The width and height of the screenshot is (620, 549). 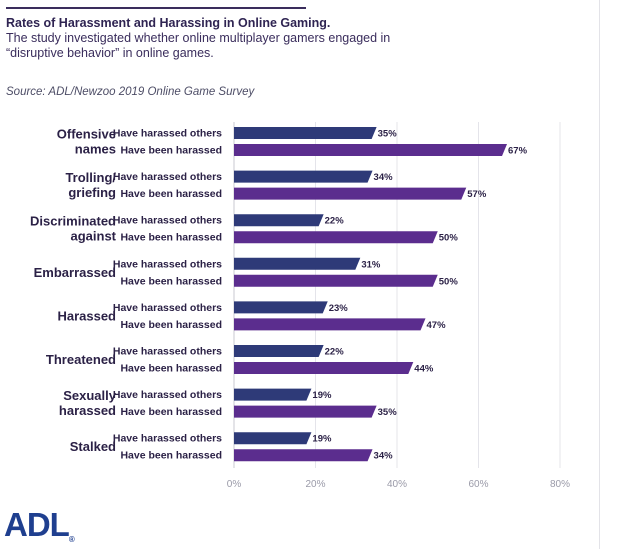 I want to click on adl-logo: ADL®, so click(x=39, y=525).